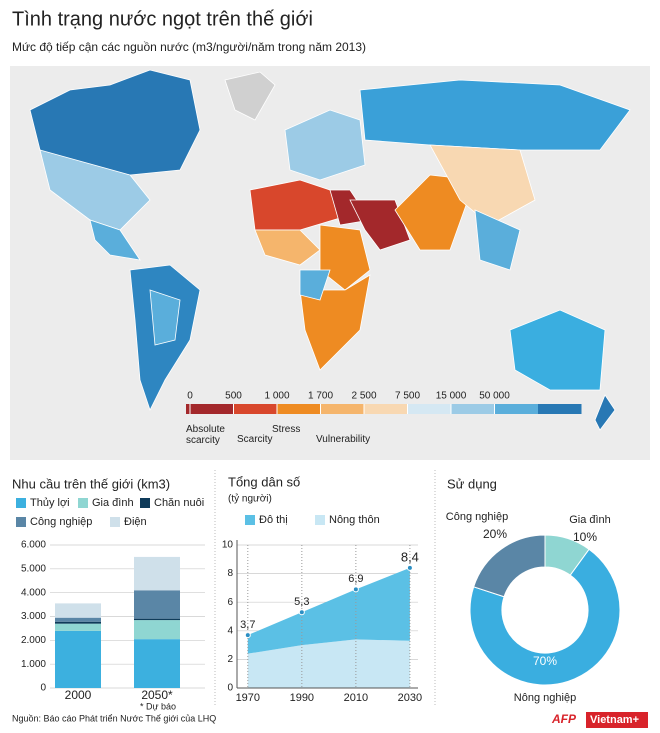 This screenshot has height=733, width=660. What do you see at coordinates (407, 396) in the screenshot?
I see `legend-tick-label: 7 500` at bounding box center [407, 396].